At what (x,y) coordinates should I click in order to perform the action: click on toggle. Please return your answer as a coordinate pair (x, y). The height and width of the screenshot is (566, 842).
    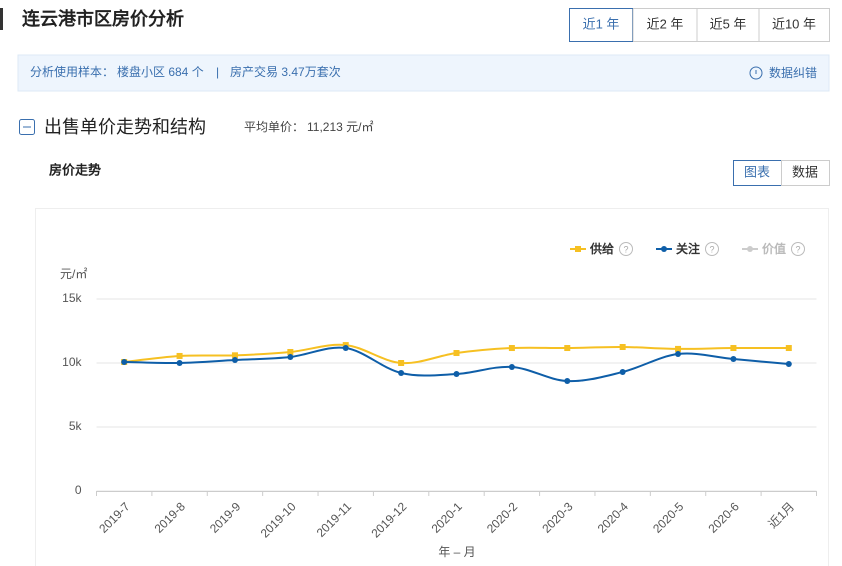
    Looking at the image, I should click on (805, 173).